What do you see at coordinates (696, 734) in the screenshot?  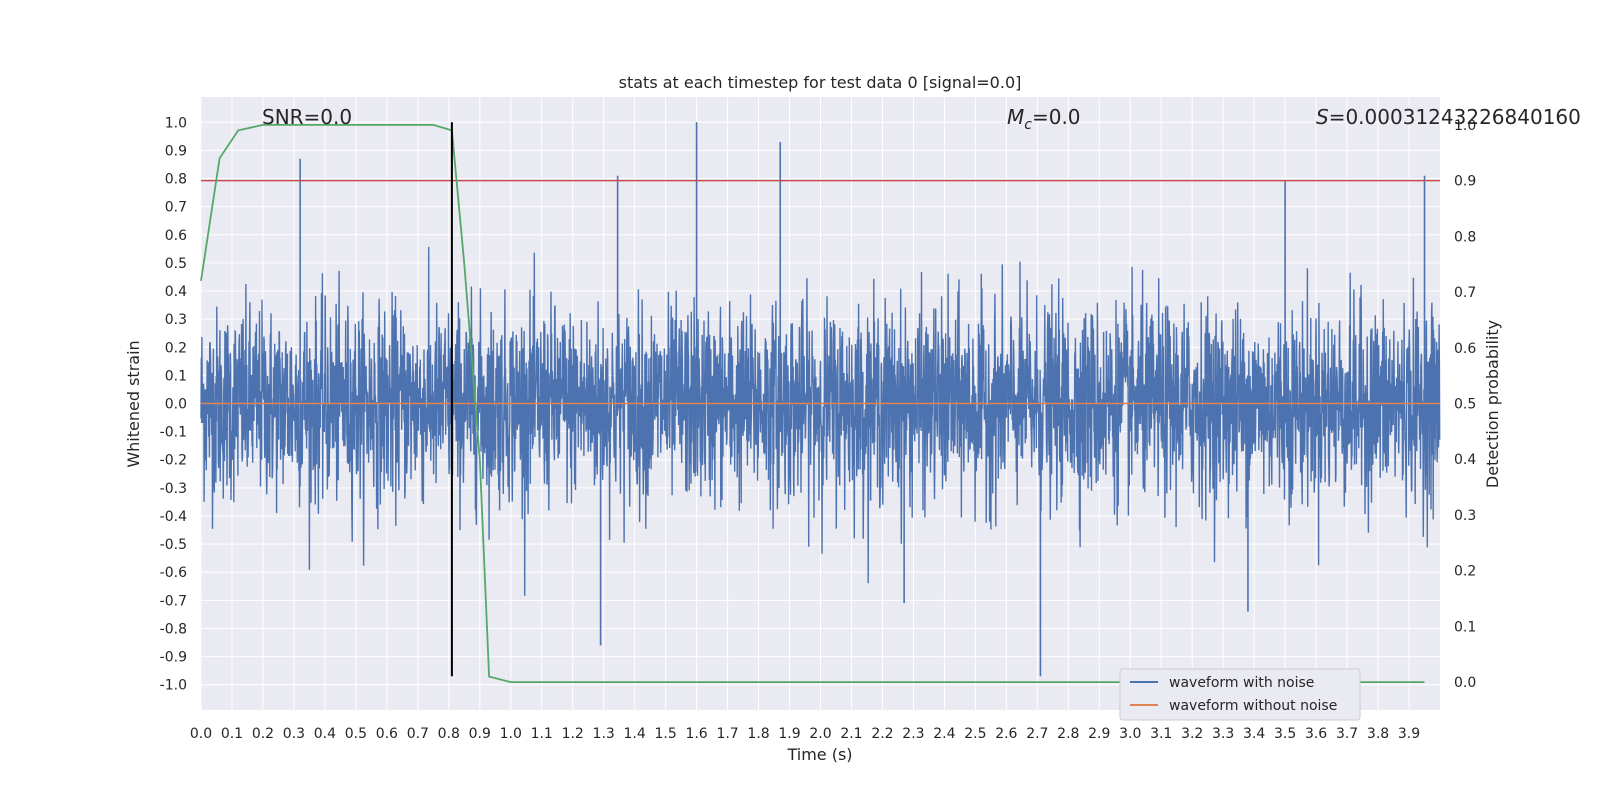 I see `x-tick-label: 1.6` at bounding box center [696, 734].